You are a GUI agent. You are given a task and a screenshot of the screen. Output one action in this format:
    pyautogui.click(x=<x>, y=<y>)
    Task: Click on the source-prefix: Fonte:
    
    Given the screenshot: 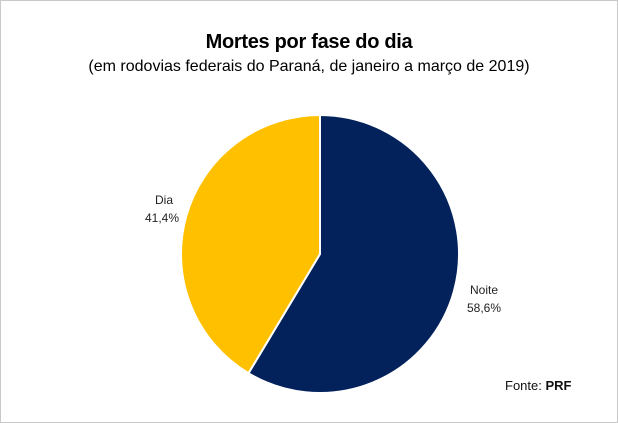 What is the action you would take?
    pyautogui.click(x=525, y=385)
    